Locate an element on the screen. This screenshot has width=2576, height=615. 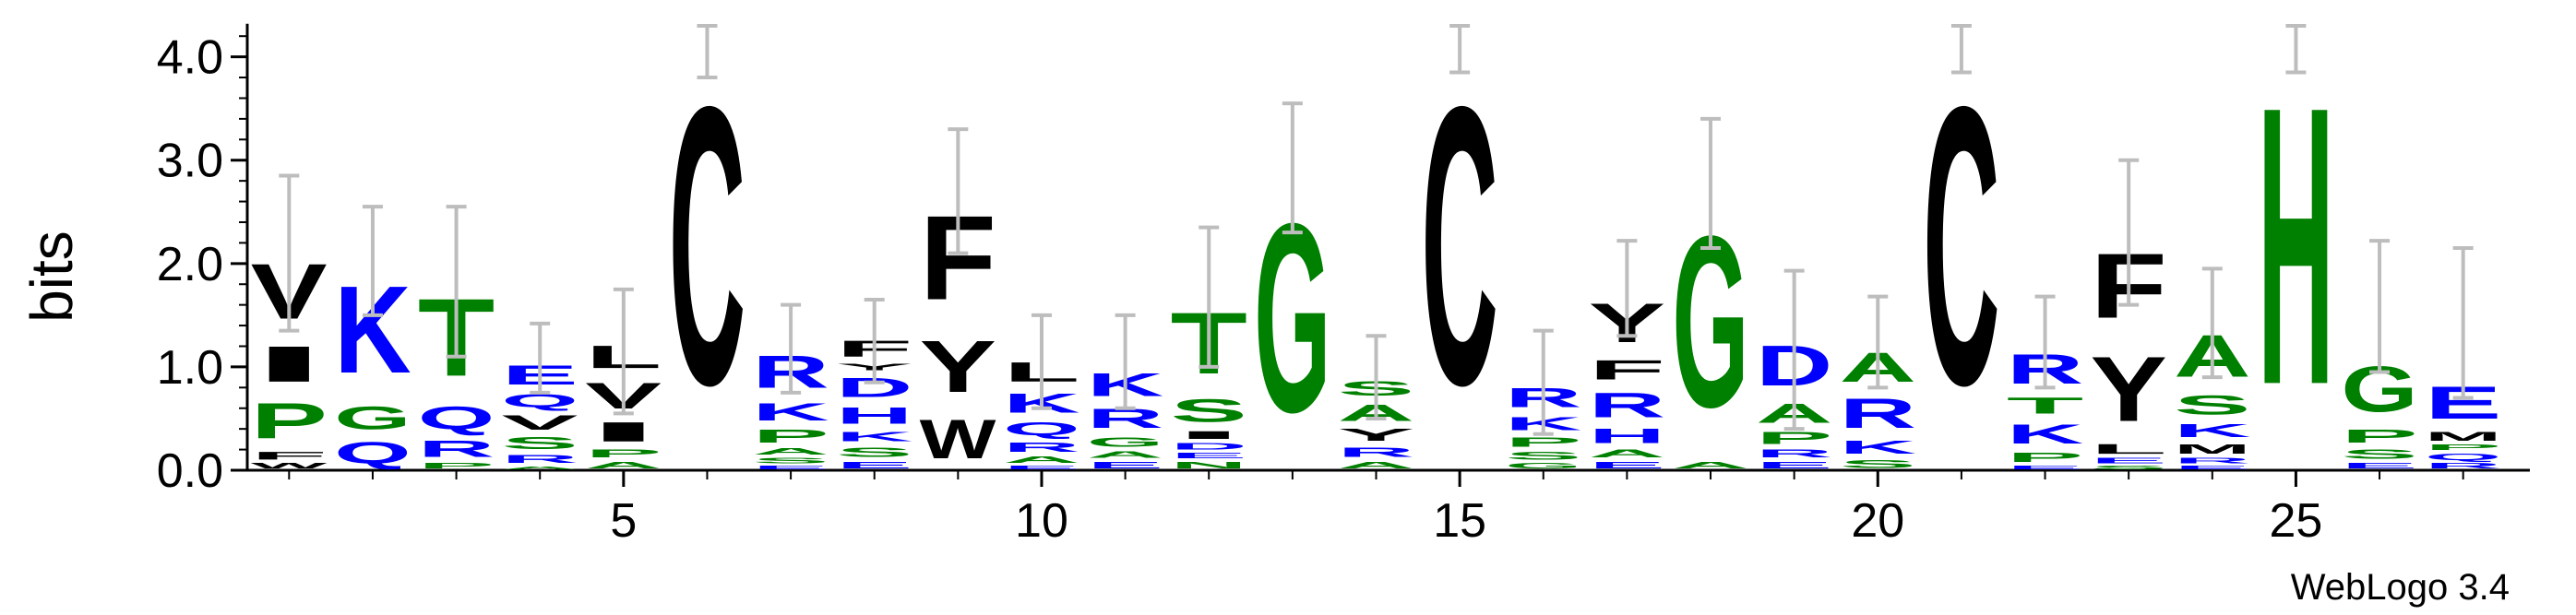
x-tick-label: 25 is located at coordinates (2296, 521).